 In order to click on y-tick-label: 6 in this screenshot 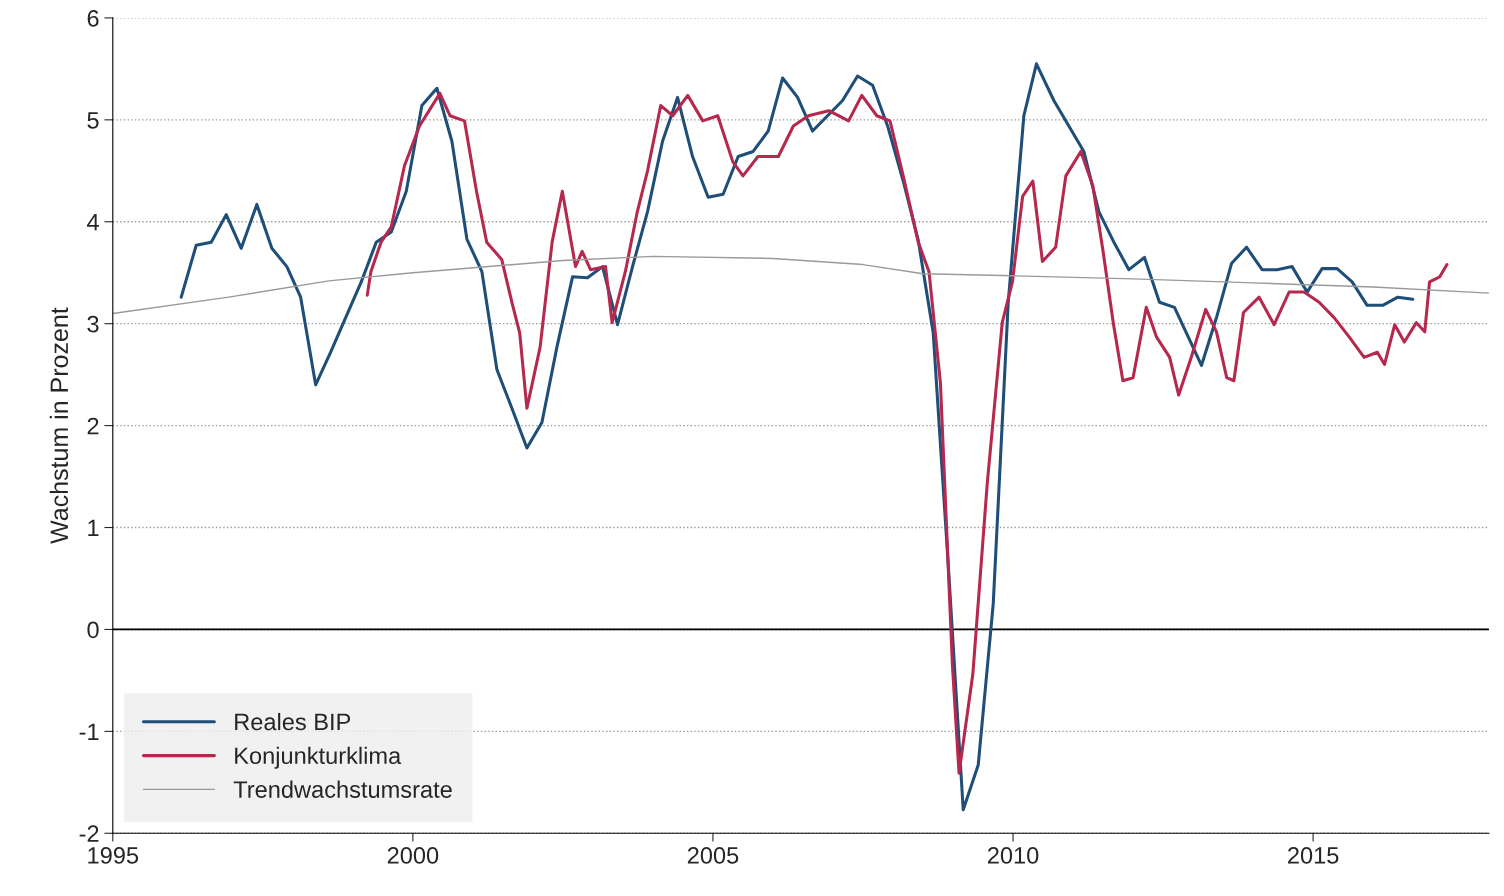, I will do `click(93, 18)`.